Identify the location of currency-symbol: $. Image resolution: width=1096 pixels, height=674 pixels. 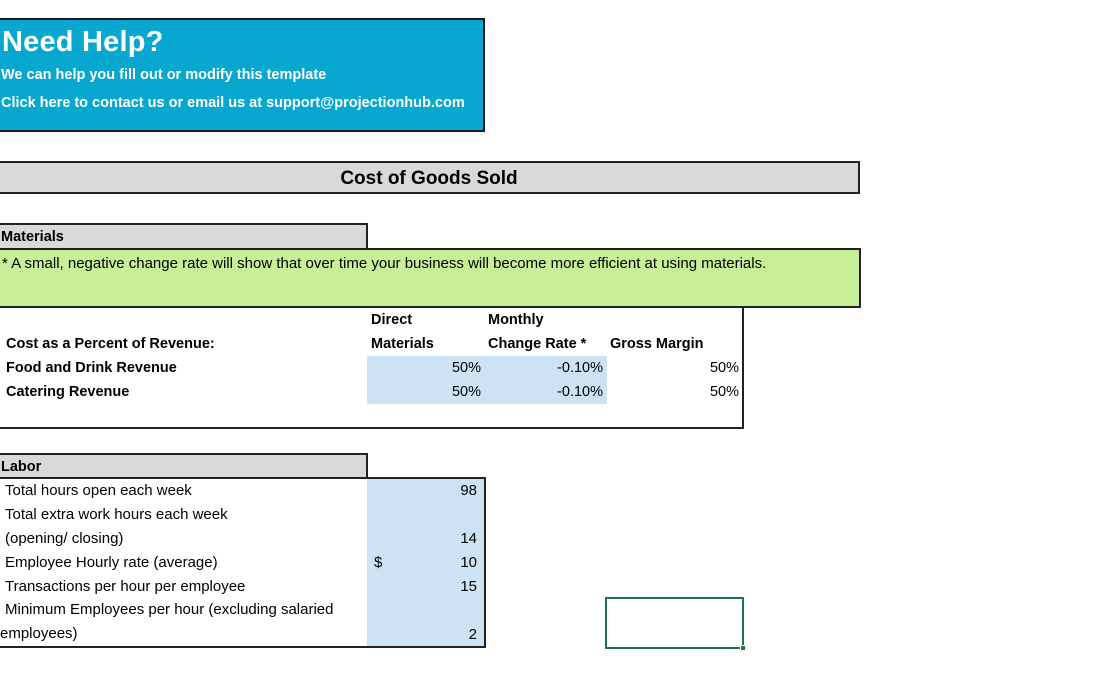
(378, 562).